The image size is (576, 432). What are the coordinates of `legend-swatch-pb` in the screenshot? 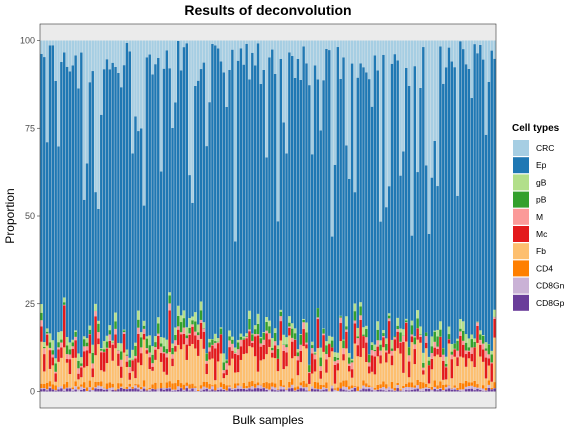 It's located at (521, 200).